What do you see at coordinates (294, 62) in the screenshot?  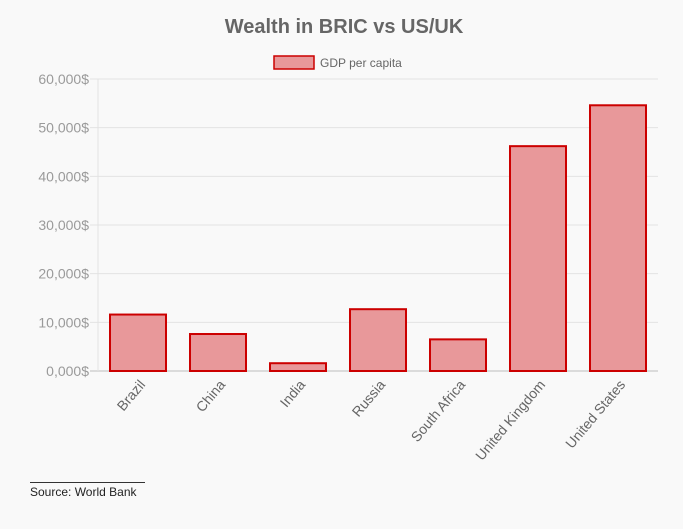 I see `legend-swatch` at bounding box center [294, 62].